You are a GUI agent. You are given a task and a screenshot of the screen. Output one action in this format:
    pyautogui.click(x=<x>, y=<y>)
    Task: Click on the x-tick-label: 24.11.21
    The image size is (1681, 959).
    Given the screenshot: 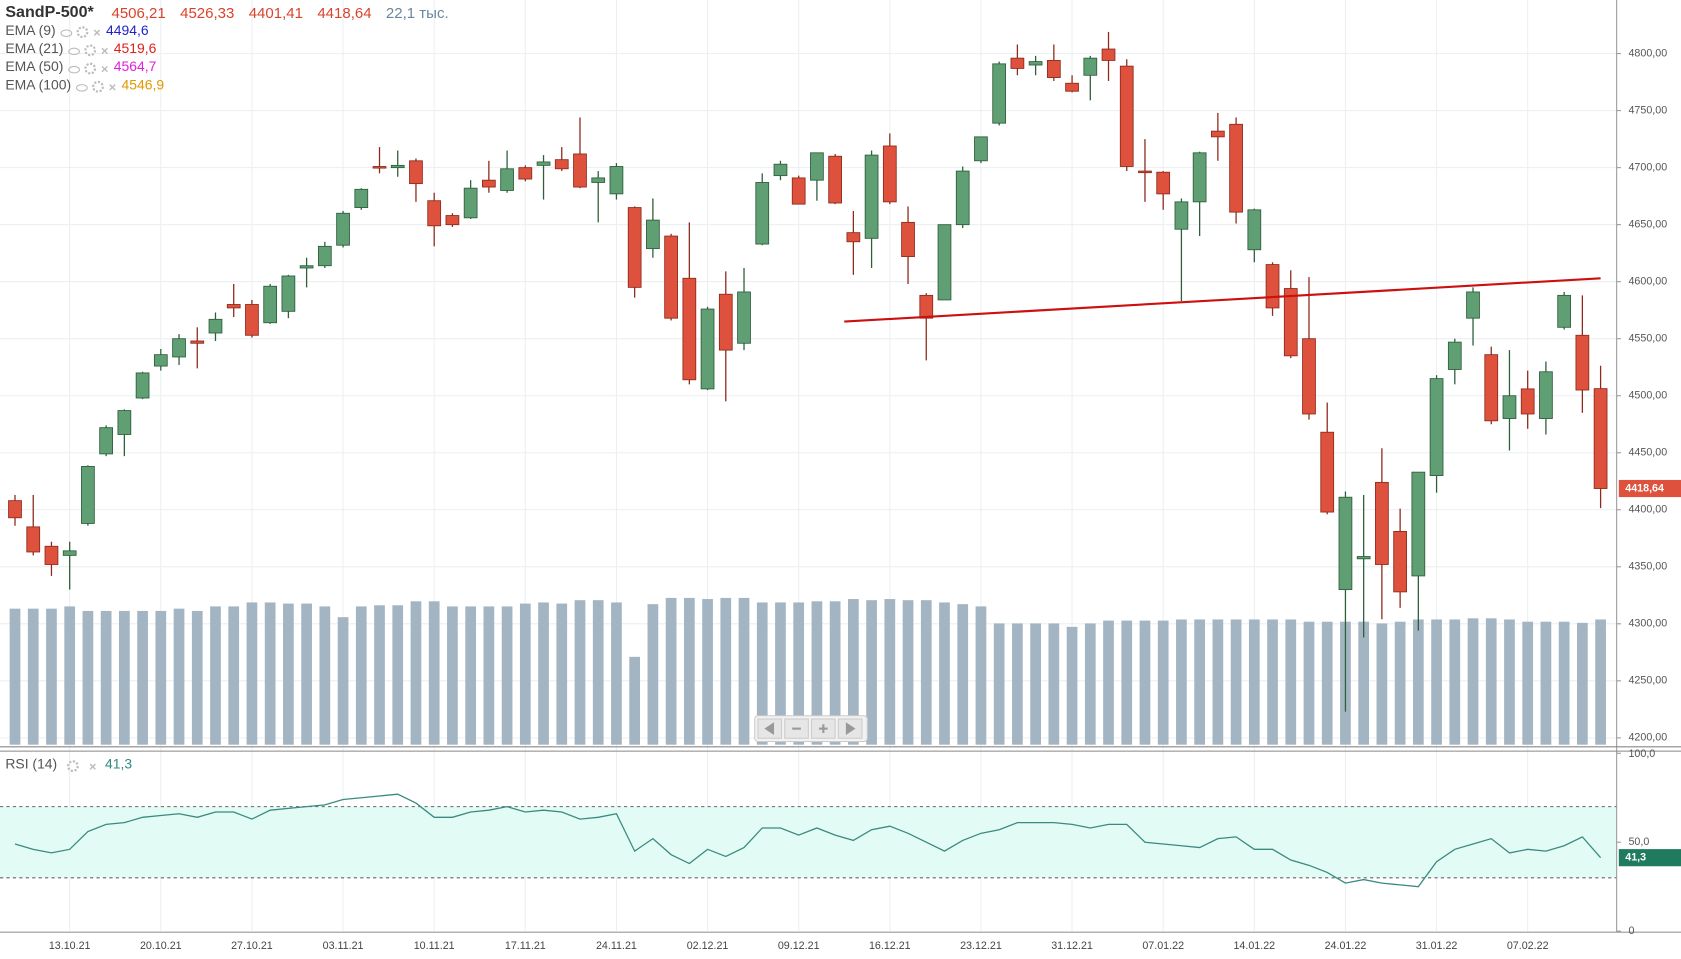 What is the action you would take?
    pyautogui.click(x=616, y=946)
    